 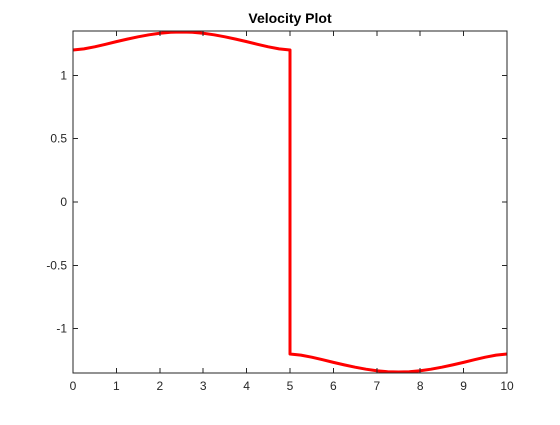 What do you see at coordinates (116, 386) in the screenshot?
I see `x-tick-label: 1` at bounding box center [116, 386].